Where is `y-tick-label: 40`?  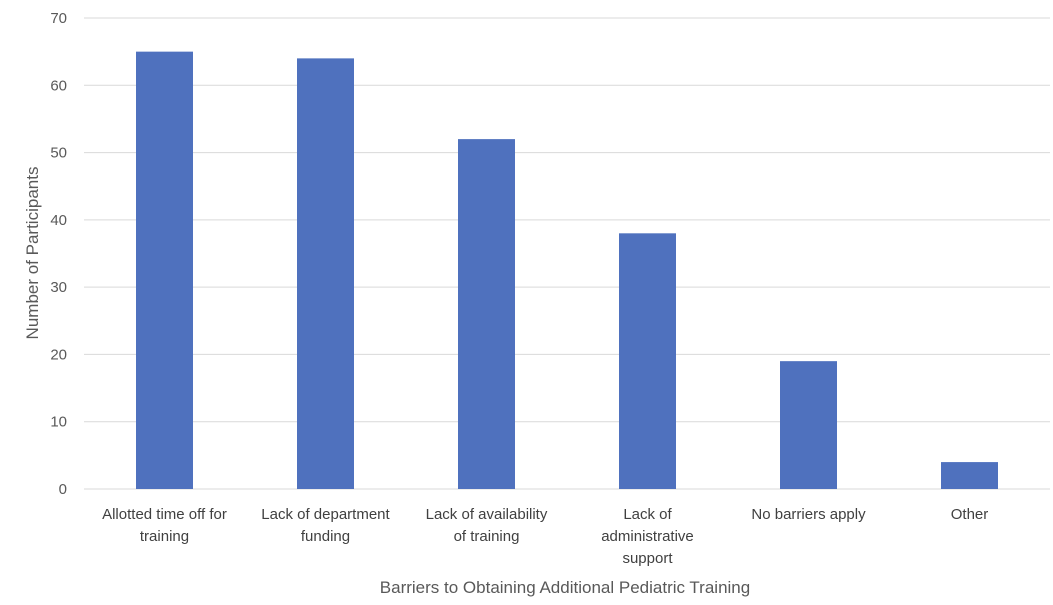 y-tick-label: 40 is located at coordinates (58, 220).